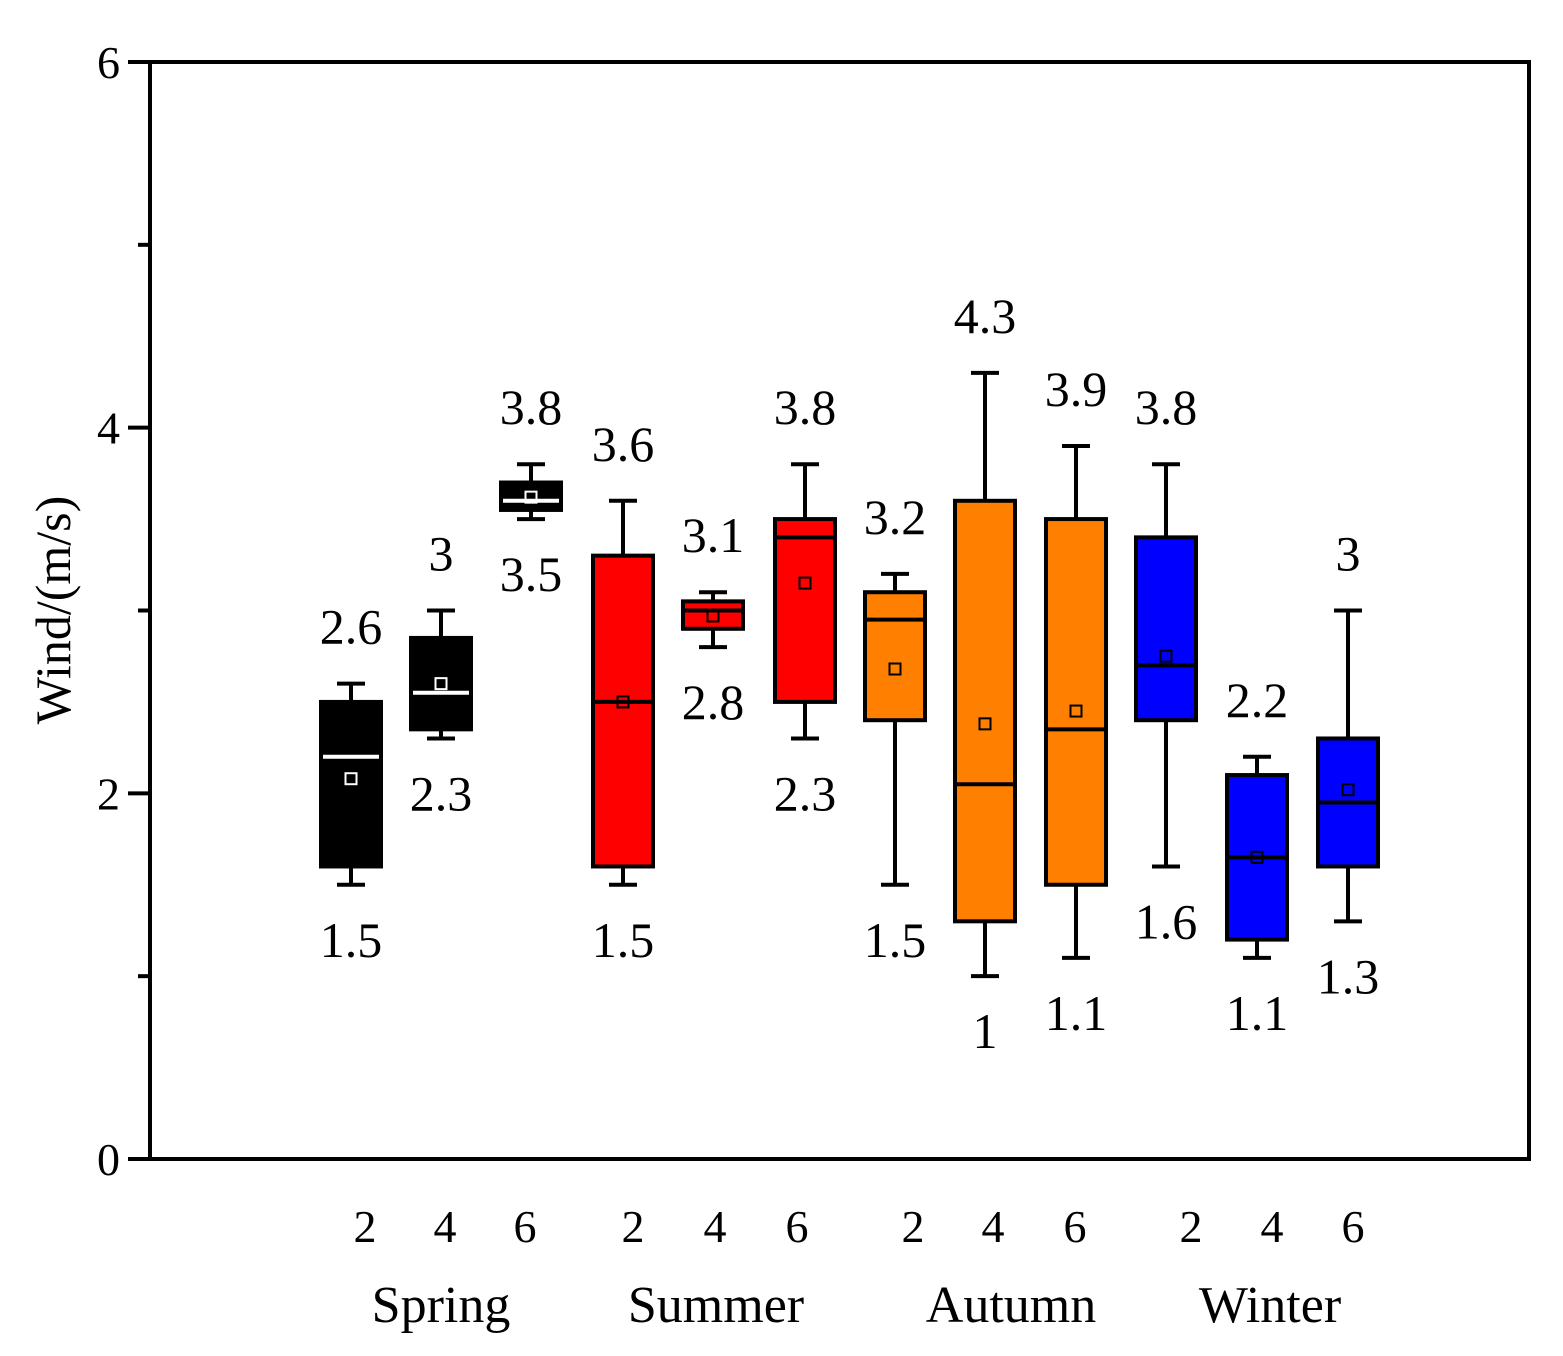 The image size is (1563, 1356). Describe the element at coordinates (716, 1305) in the screenshot. I see `season-label-summer: Summer` at that location.